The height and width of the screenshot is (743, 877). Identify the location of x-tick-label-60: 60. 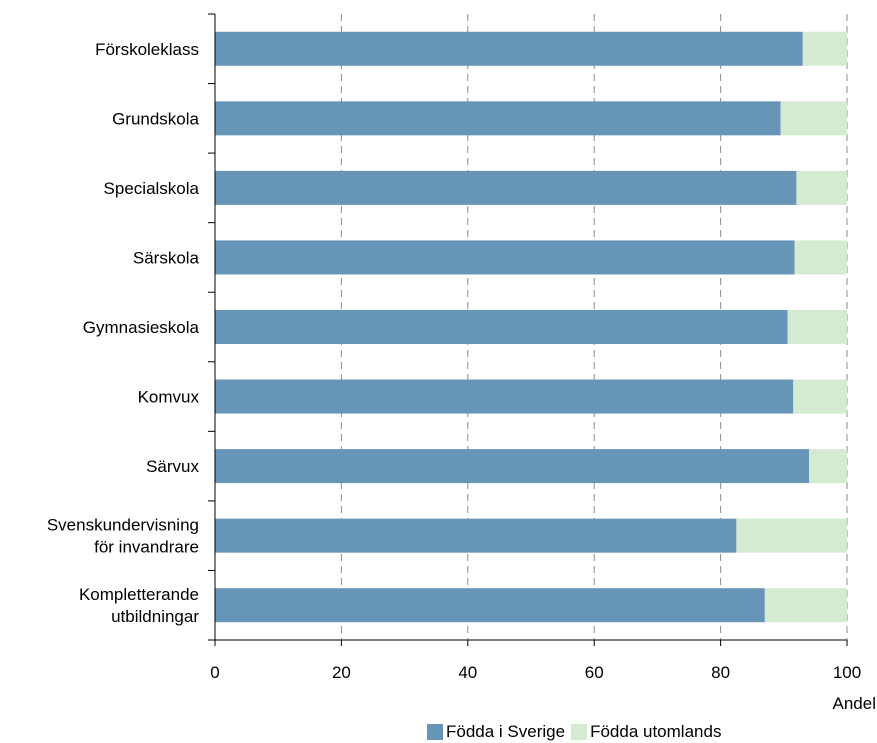
(594, 672).